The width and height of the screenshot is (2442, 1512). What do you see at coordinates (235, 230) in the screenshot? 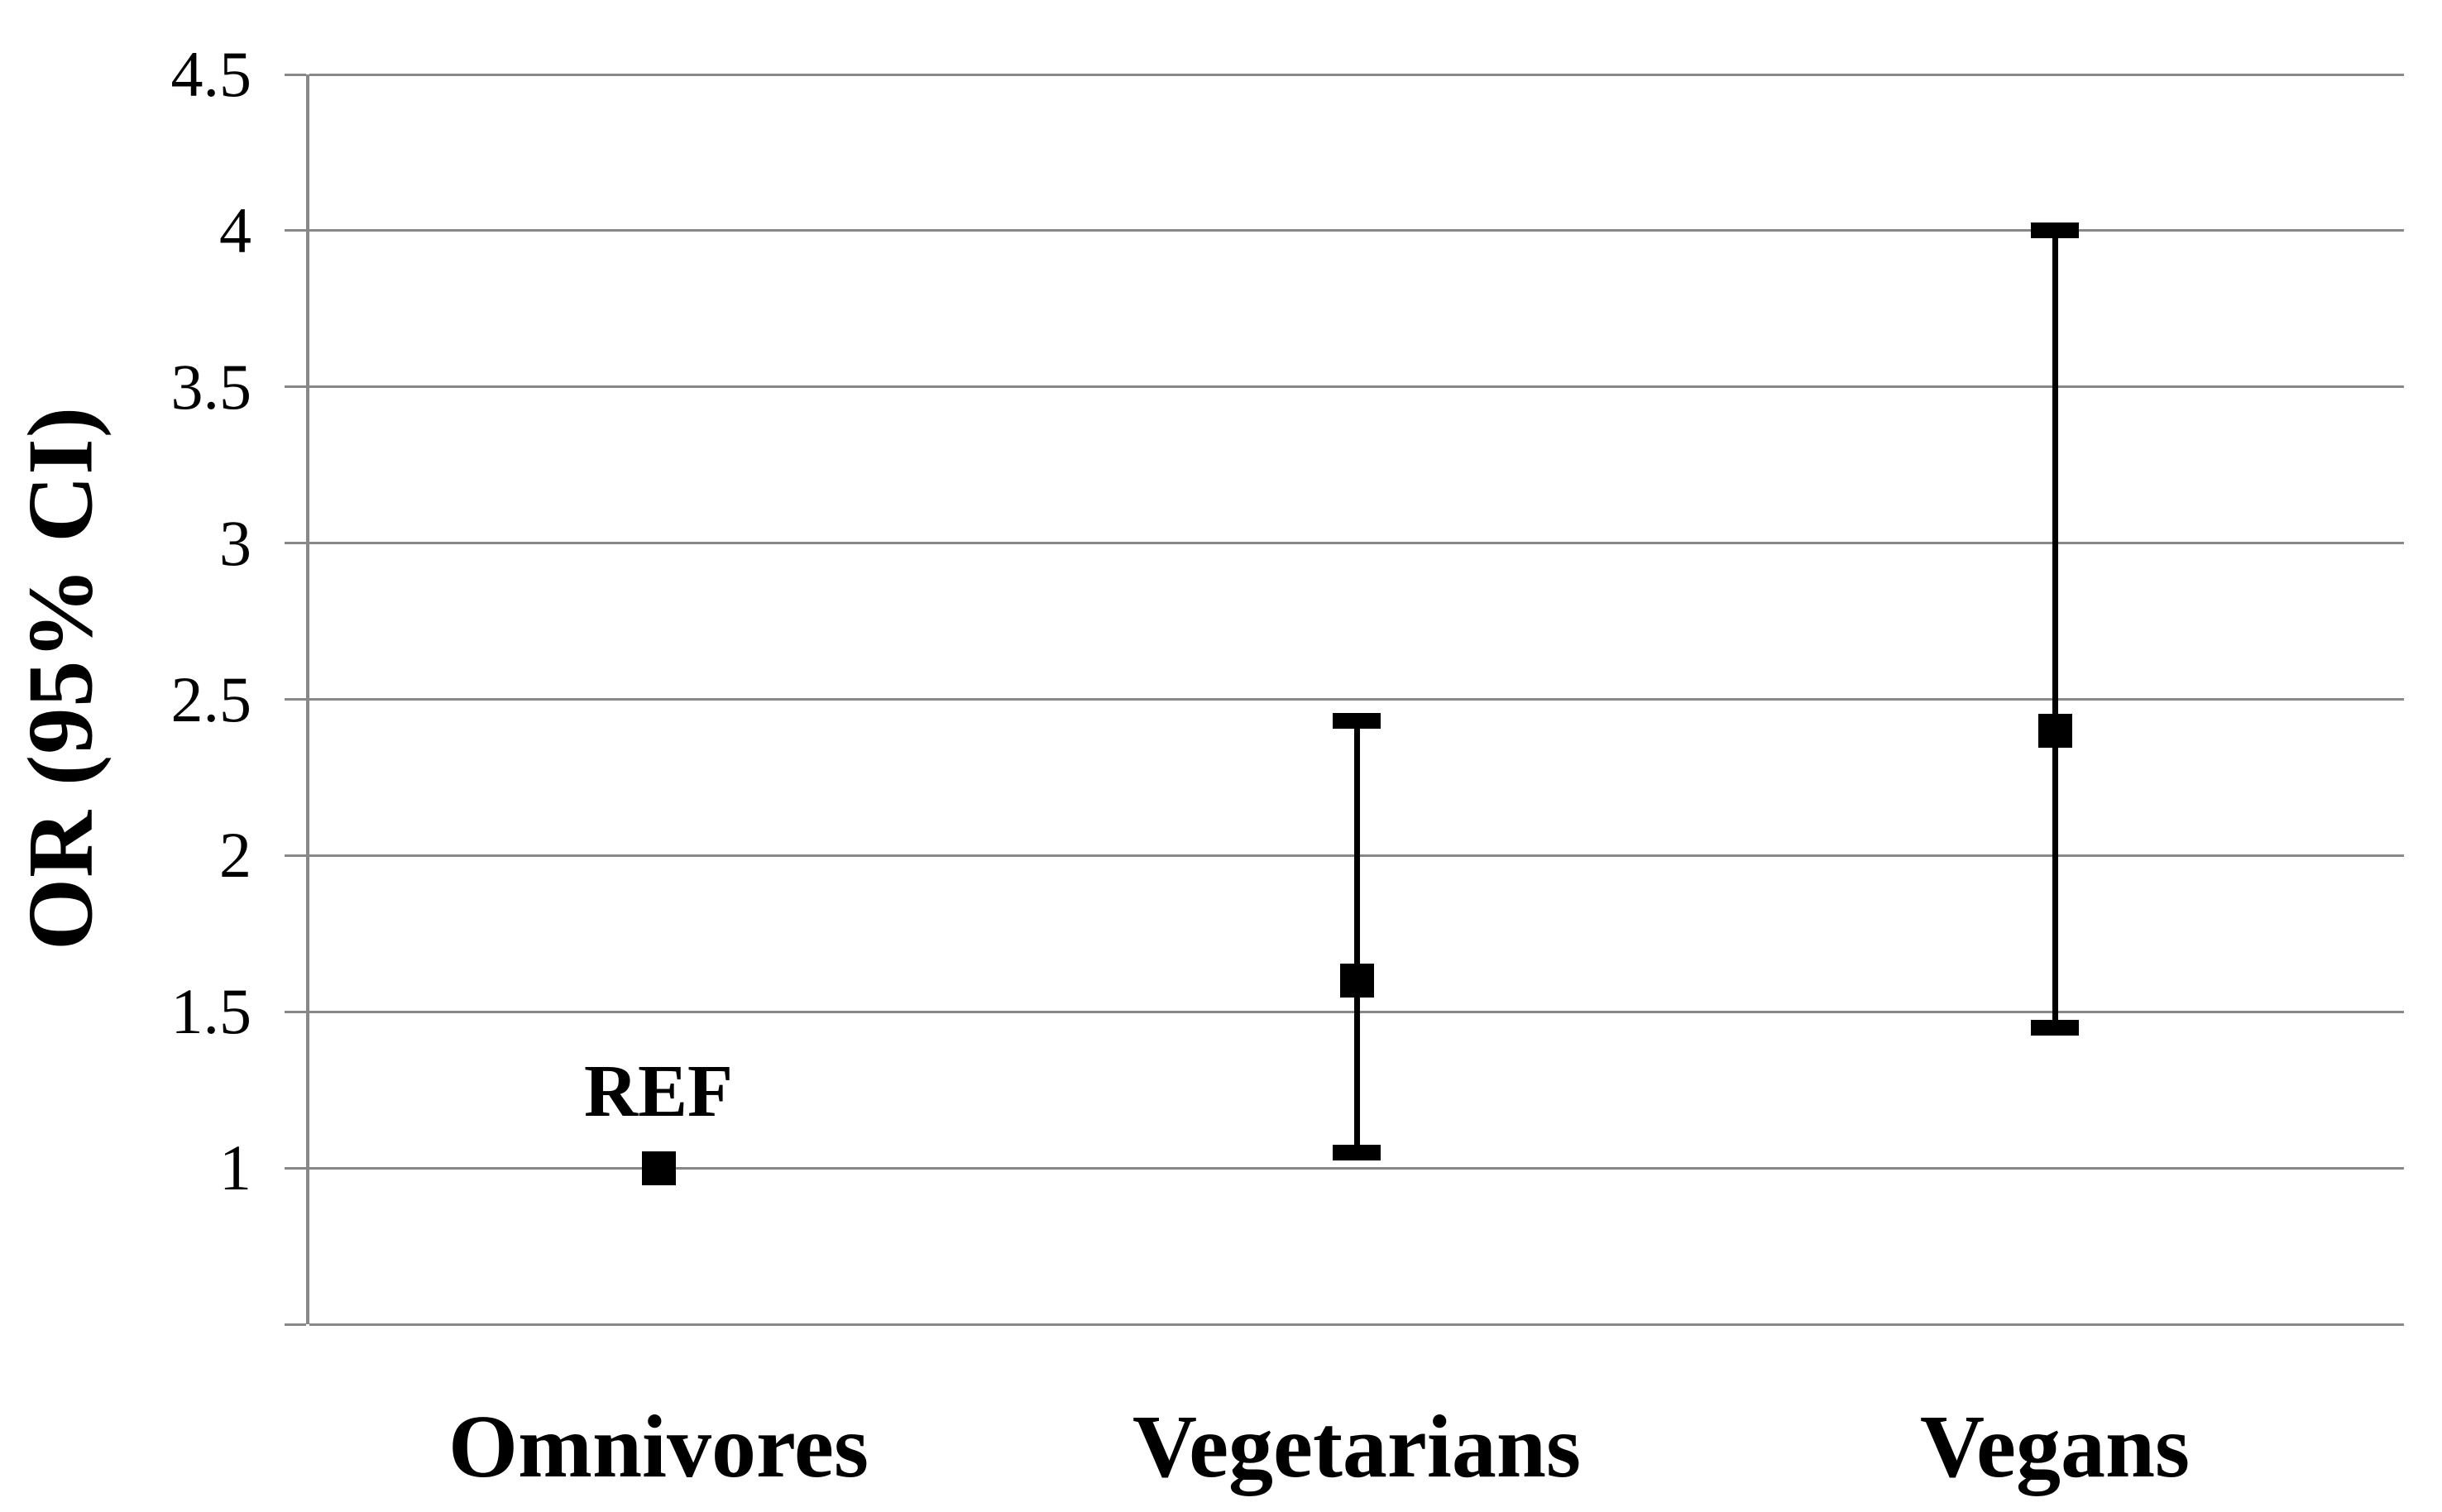
I see `y-tick-label: 4` at bounding box center [235, 230].